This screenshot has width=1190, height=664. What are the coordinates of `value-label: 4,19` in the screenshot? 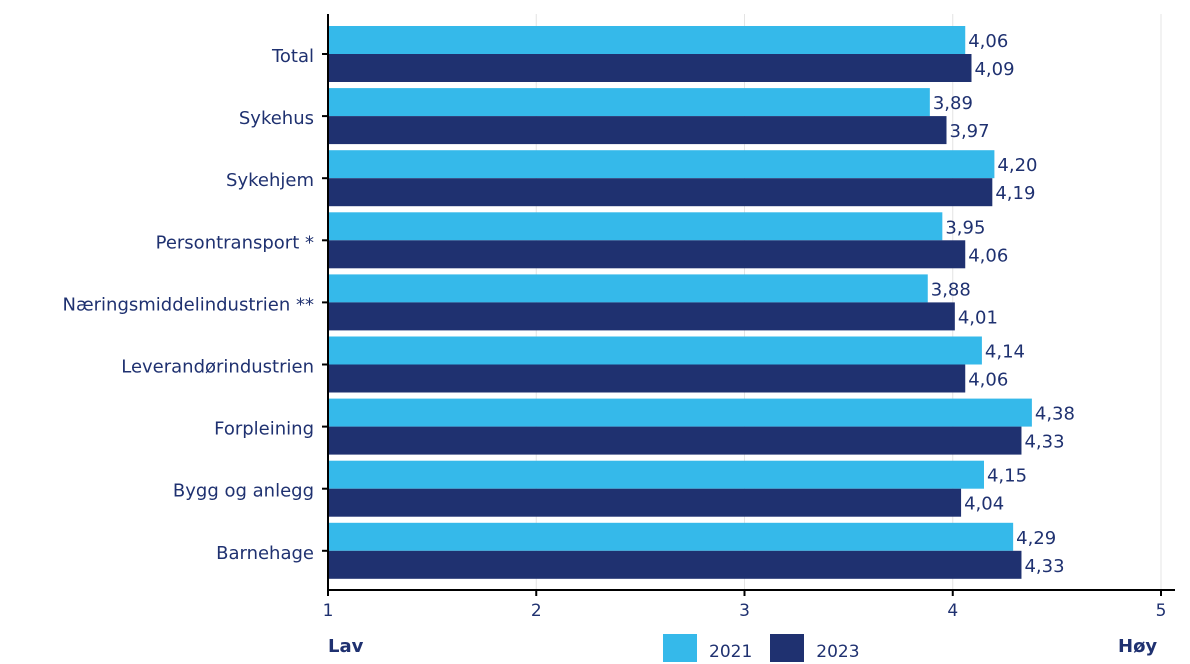 It's located at (1015, 193).